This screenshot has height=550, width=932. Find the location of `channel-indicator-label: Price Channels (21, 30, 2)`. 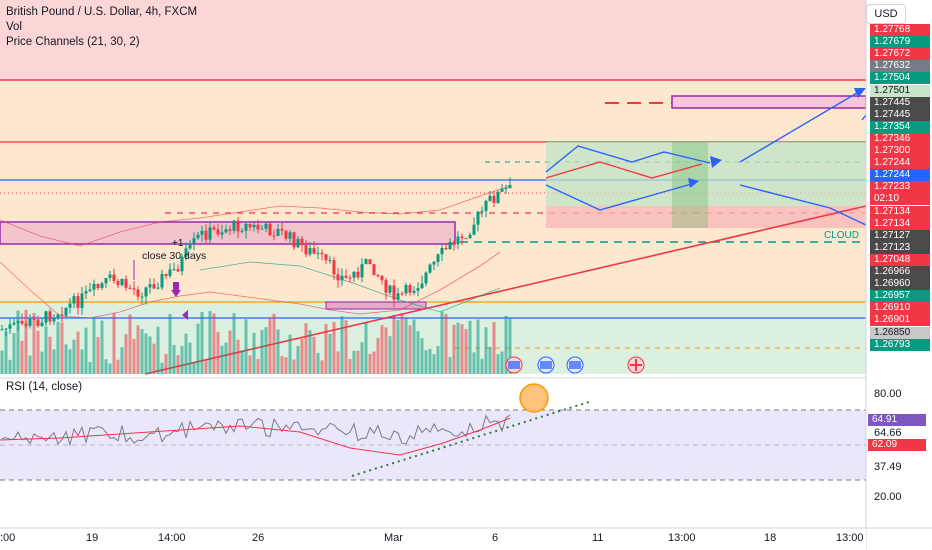

channel-indicator-label: Price Channels (21, 30, 2) is located at coordinates (73, 42).